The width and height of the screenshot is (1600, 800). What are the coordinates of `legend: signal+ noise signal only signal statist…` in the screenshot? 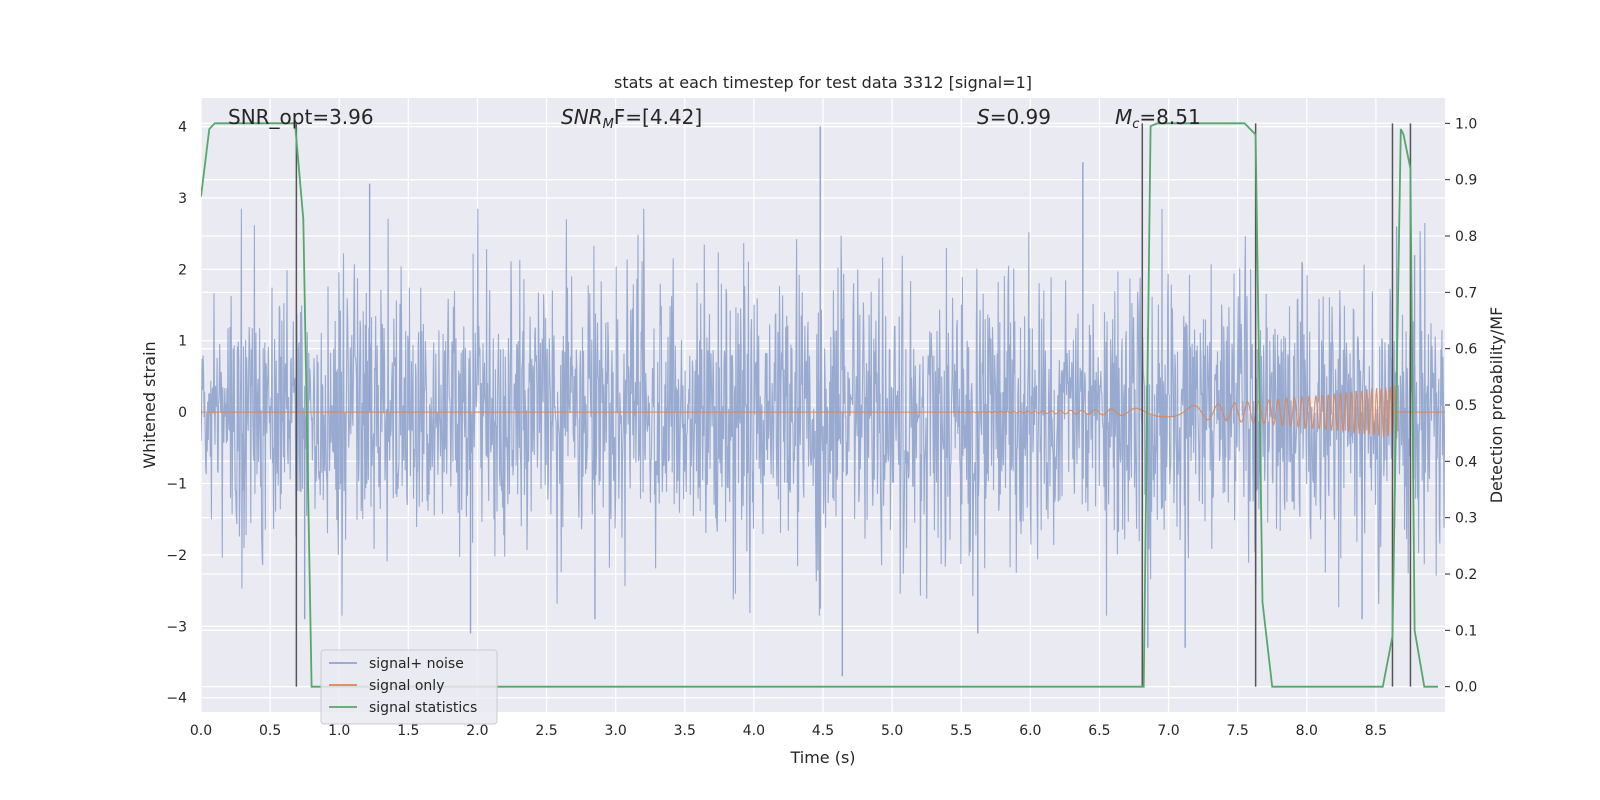 It's located at (409, 687).